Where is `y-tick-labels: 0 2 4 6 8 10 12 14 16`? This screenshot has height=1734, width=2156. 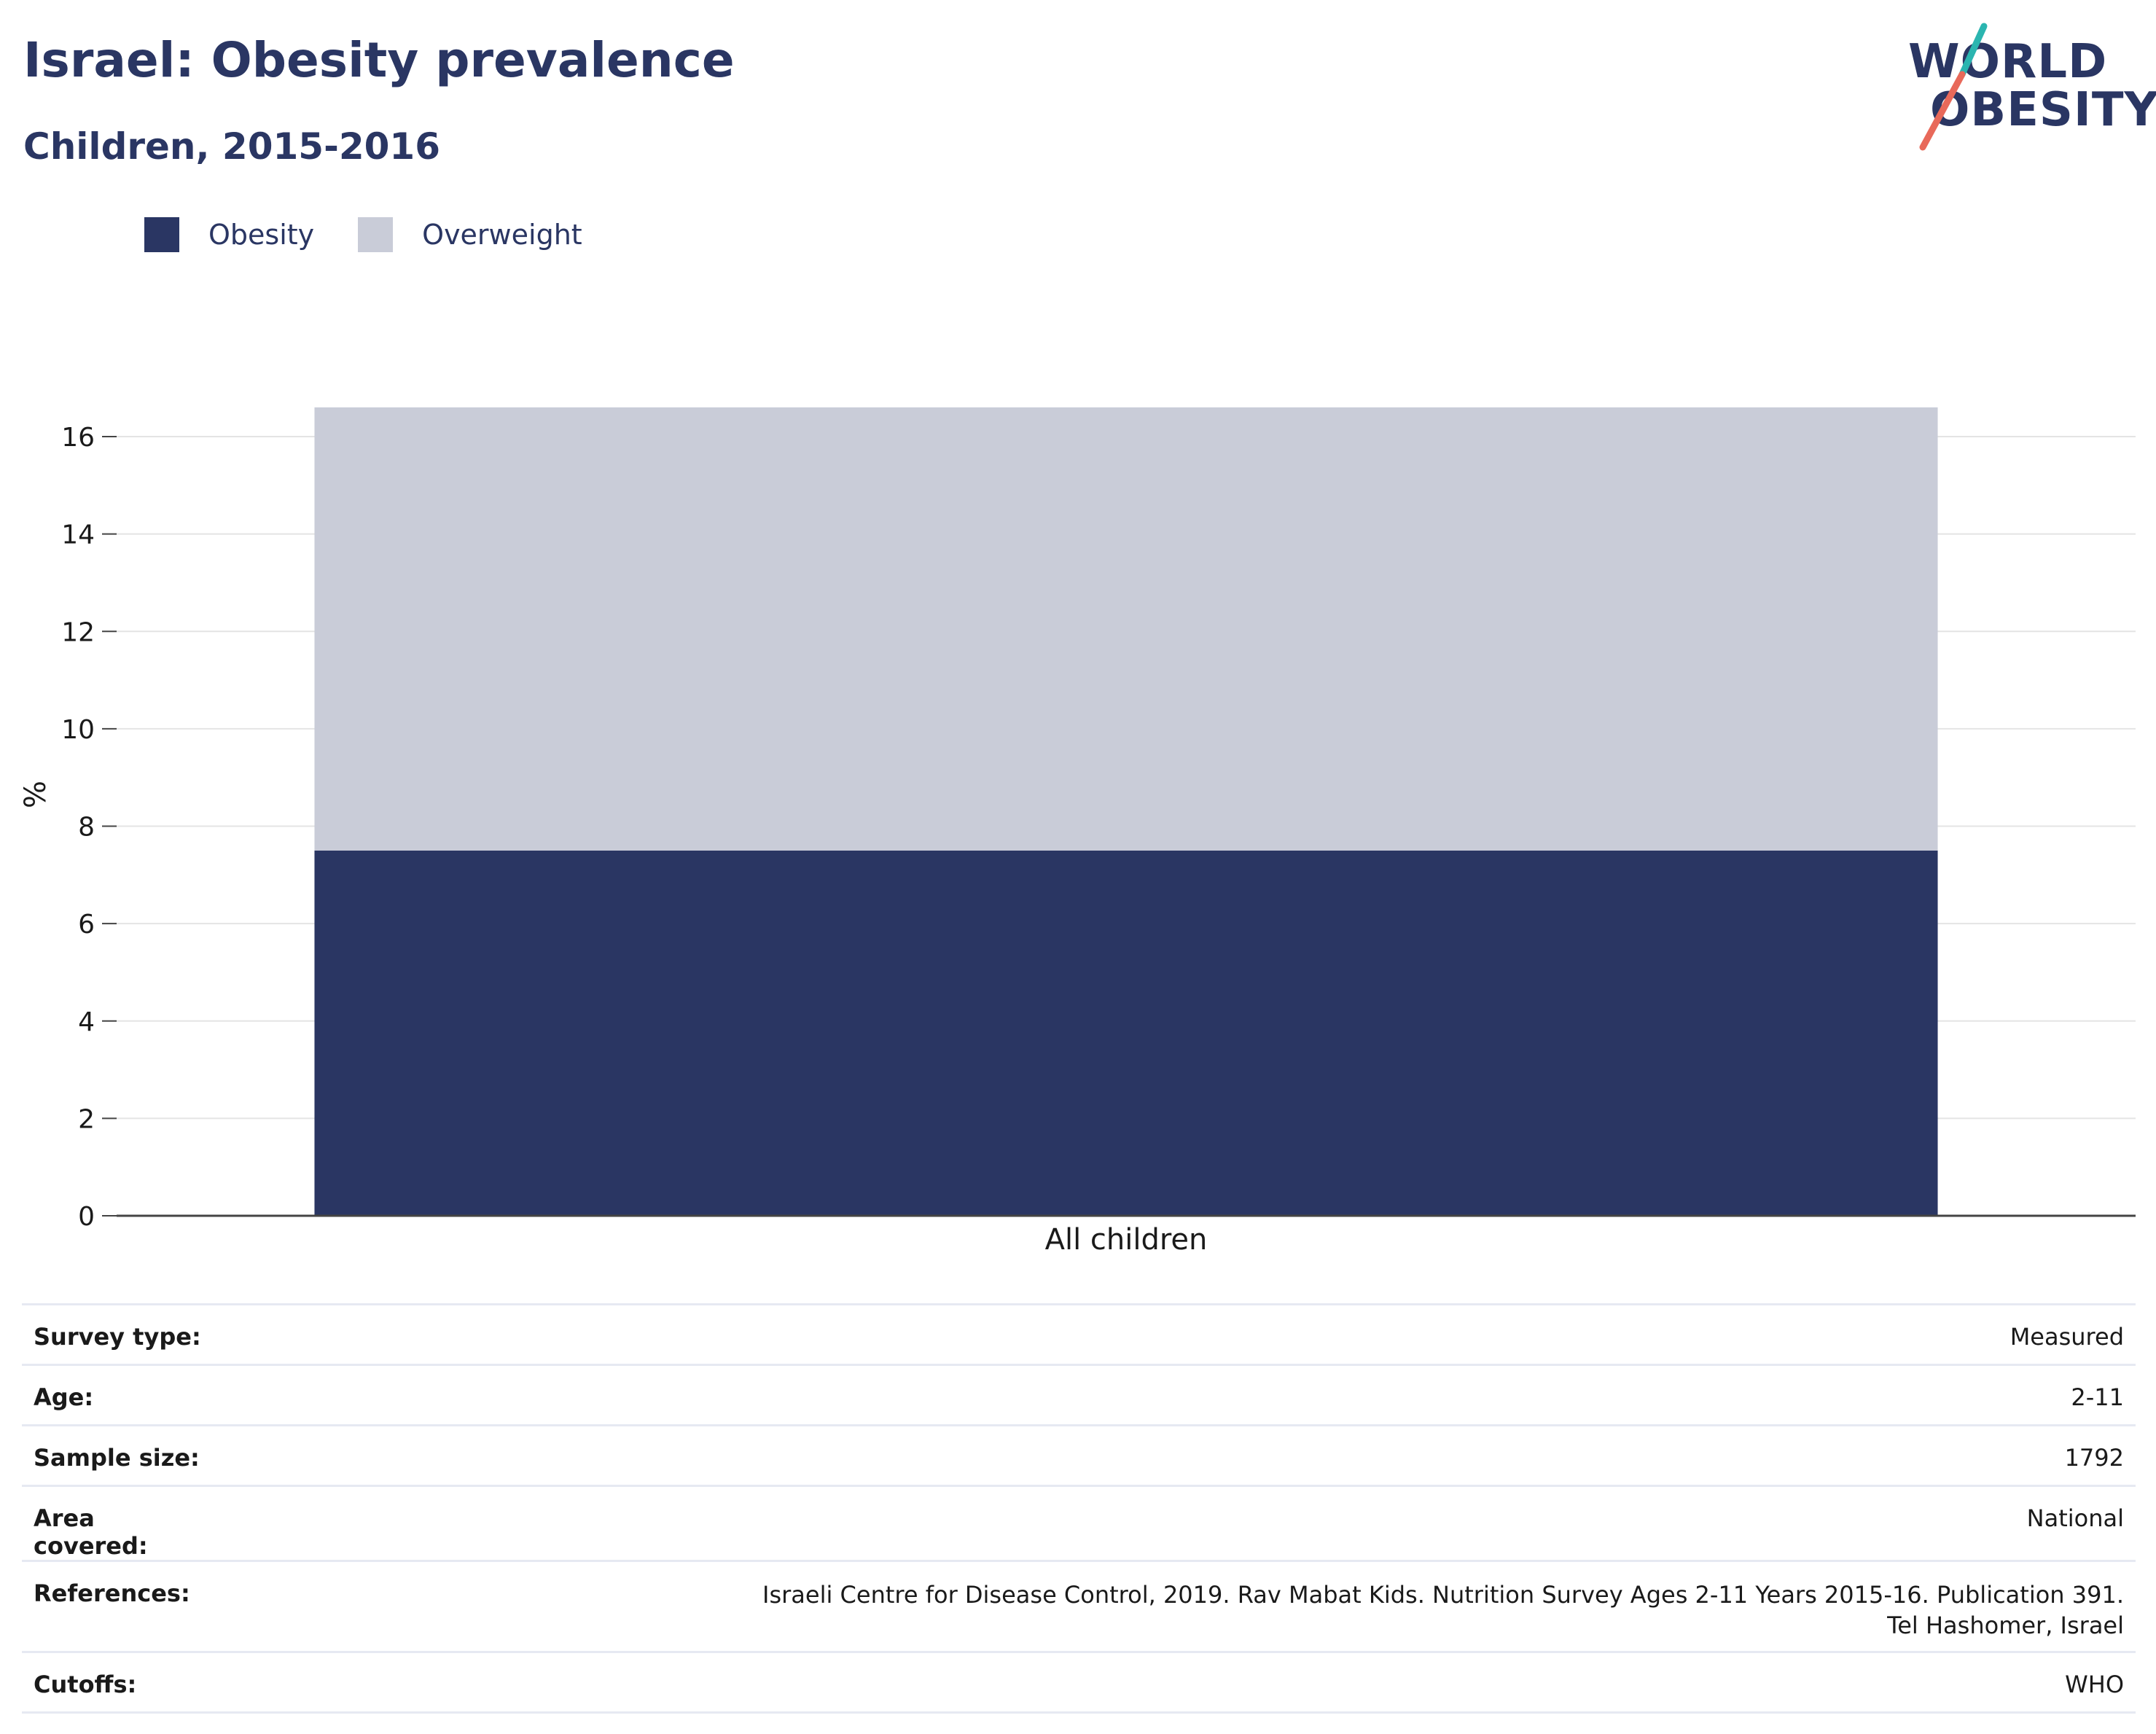
y-tick-labels: 0 2 4 6 8 10 12 14 16 is located at coordinates (89, 828).